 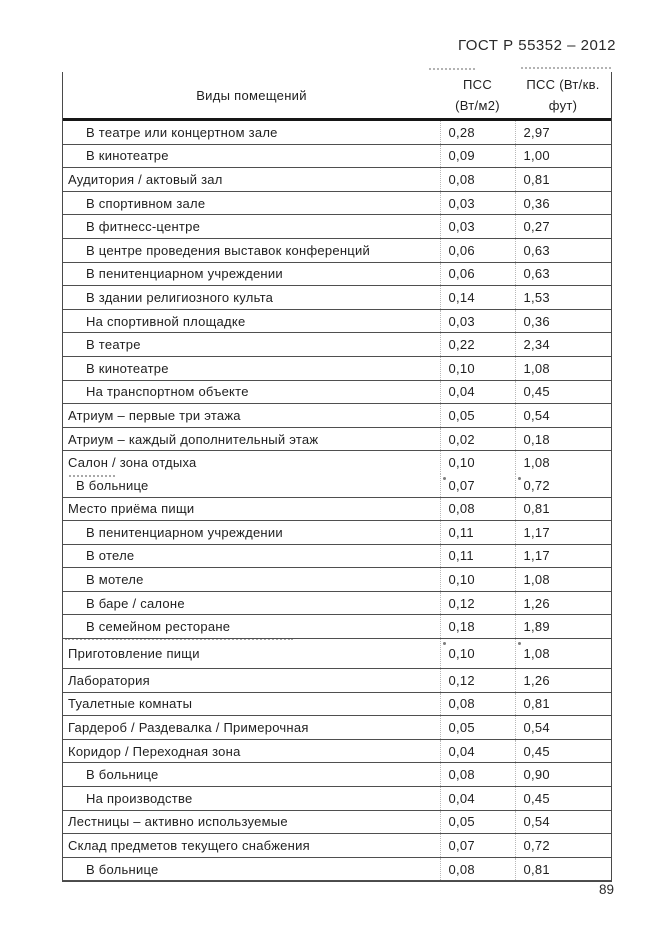 What do you see at coordinates (132, 463) in the screenshot?
I see `room-type-label: Салон / зона отдыха` at bounding box center [132, 463].